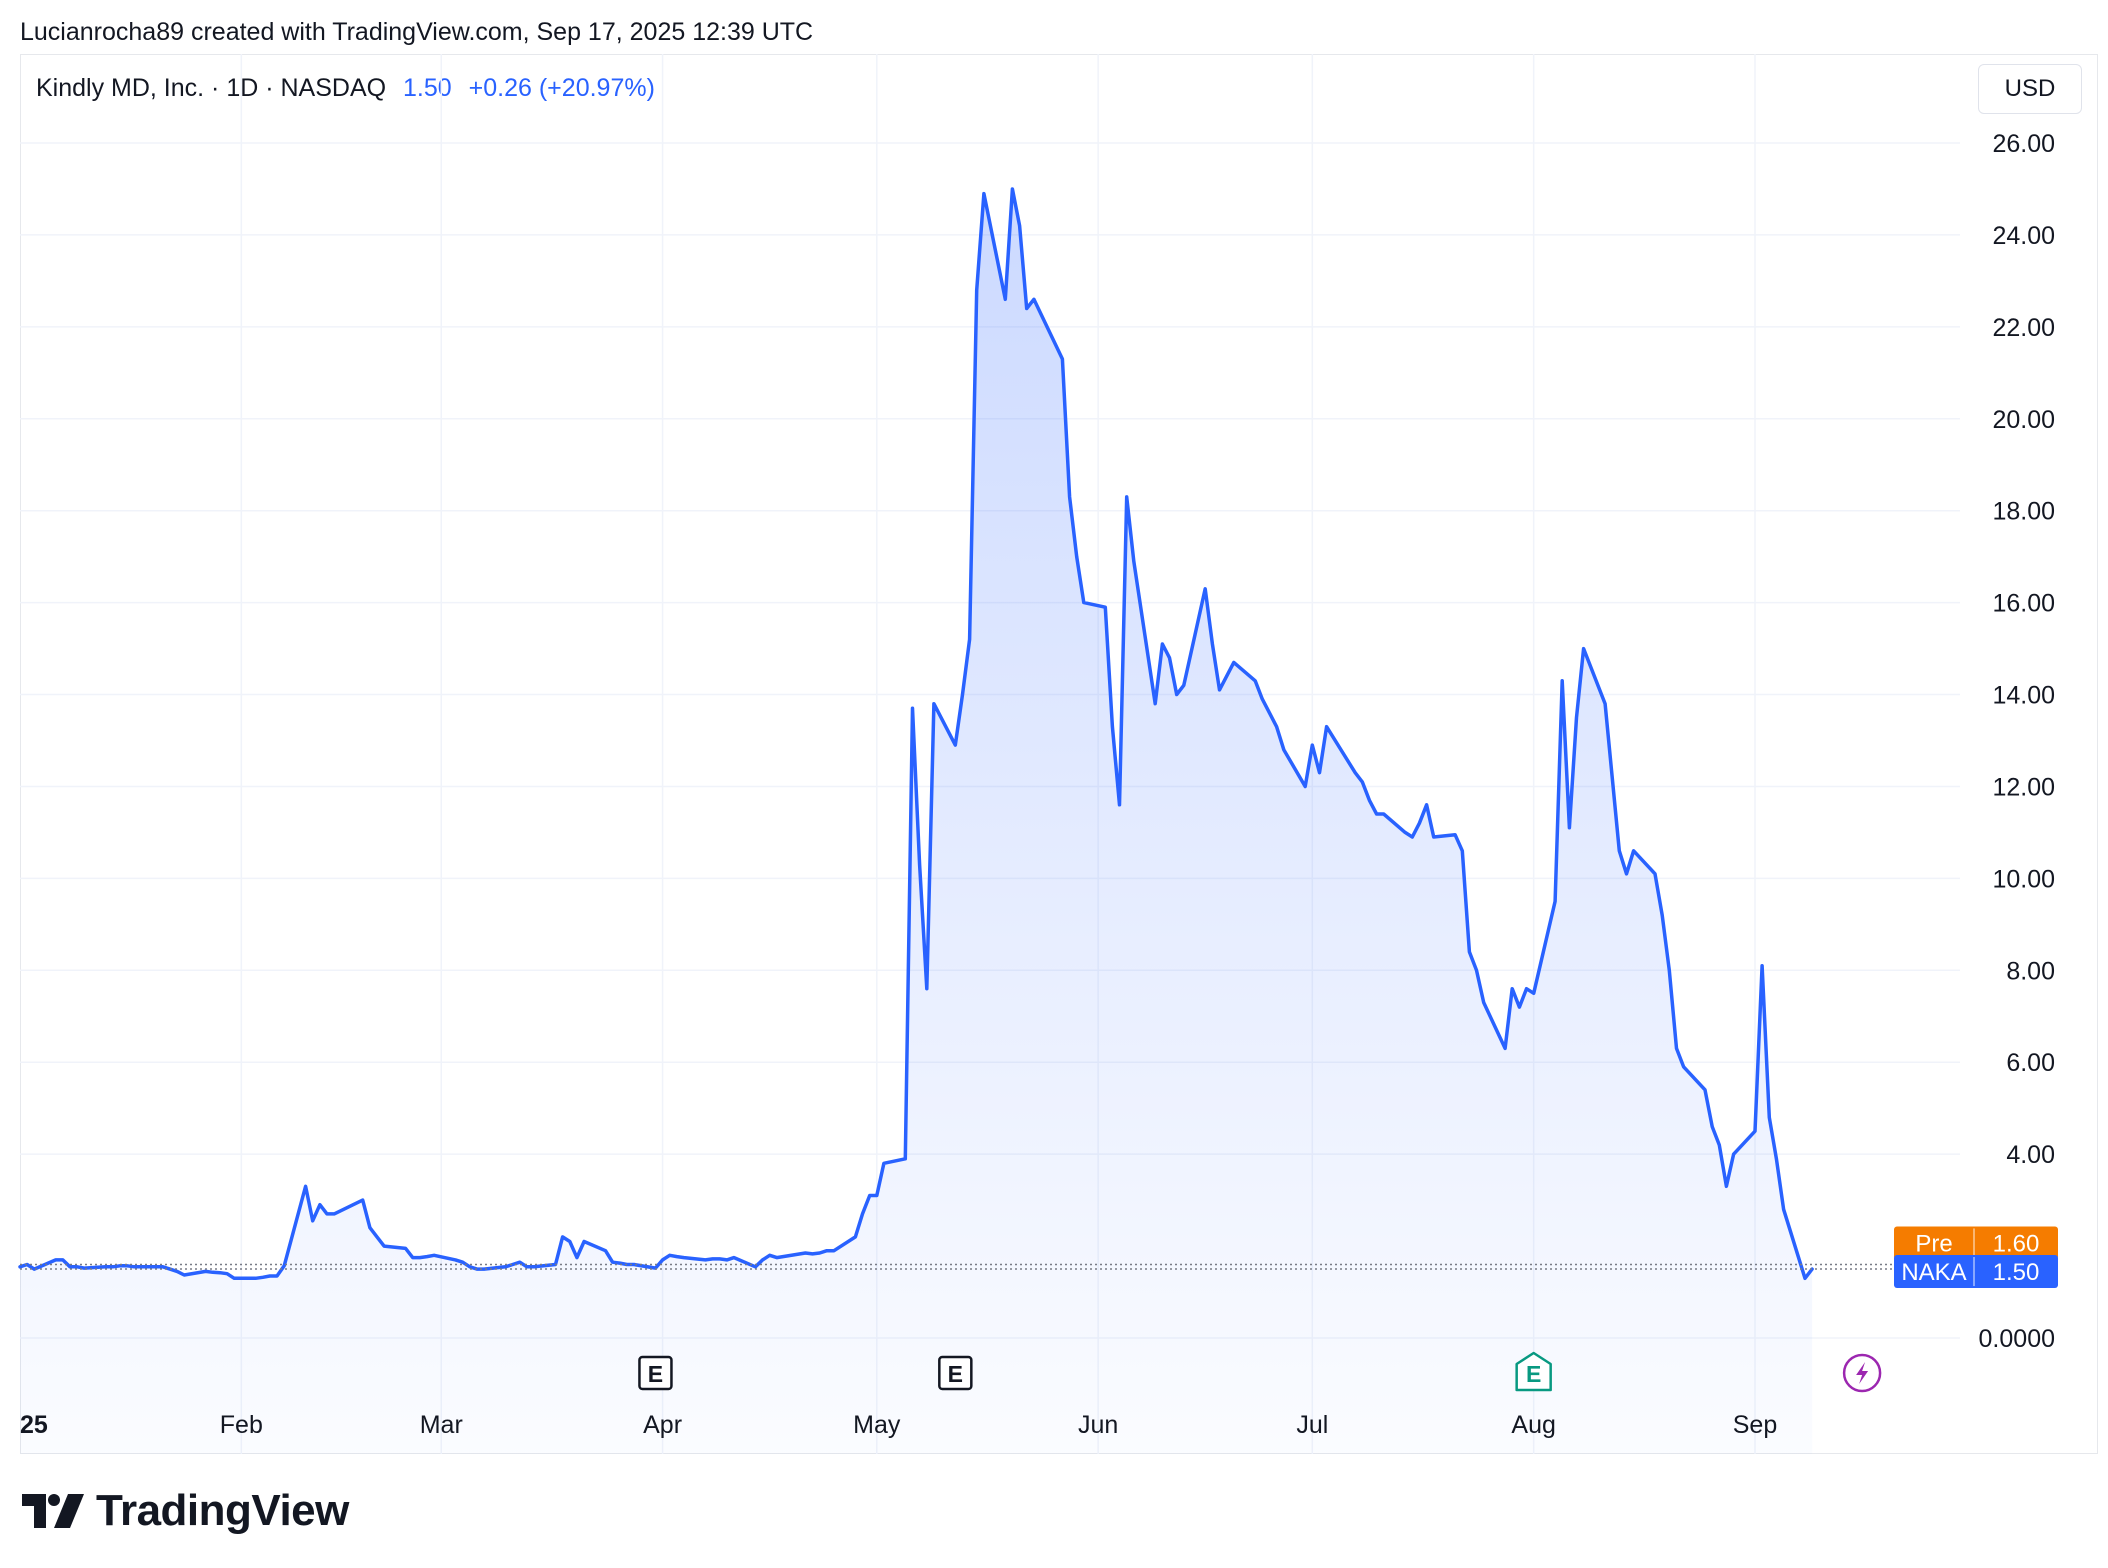  What do you see at coordinates (2023, 236) in the screenshot?
I see `y-axis-tick-label: 24.00` at bounding box center [2023, 236].